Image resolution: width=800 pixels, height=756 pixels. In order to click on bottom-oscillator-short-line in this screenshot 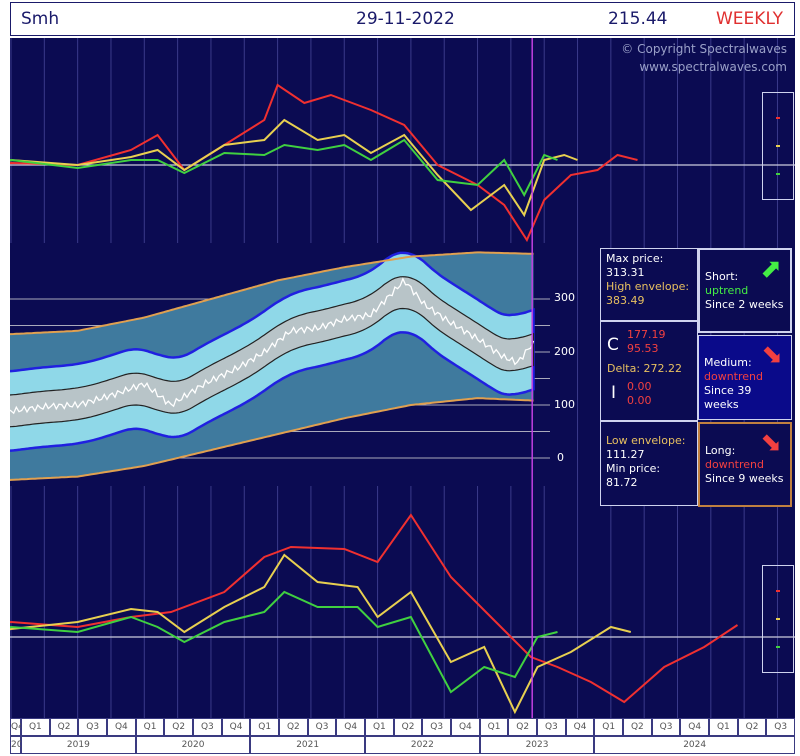, I will do `click(284, 642)`.